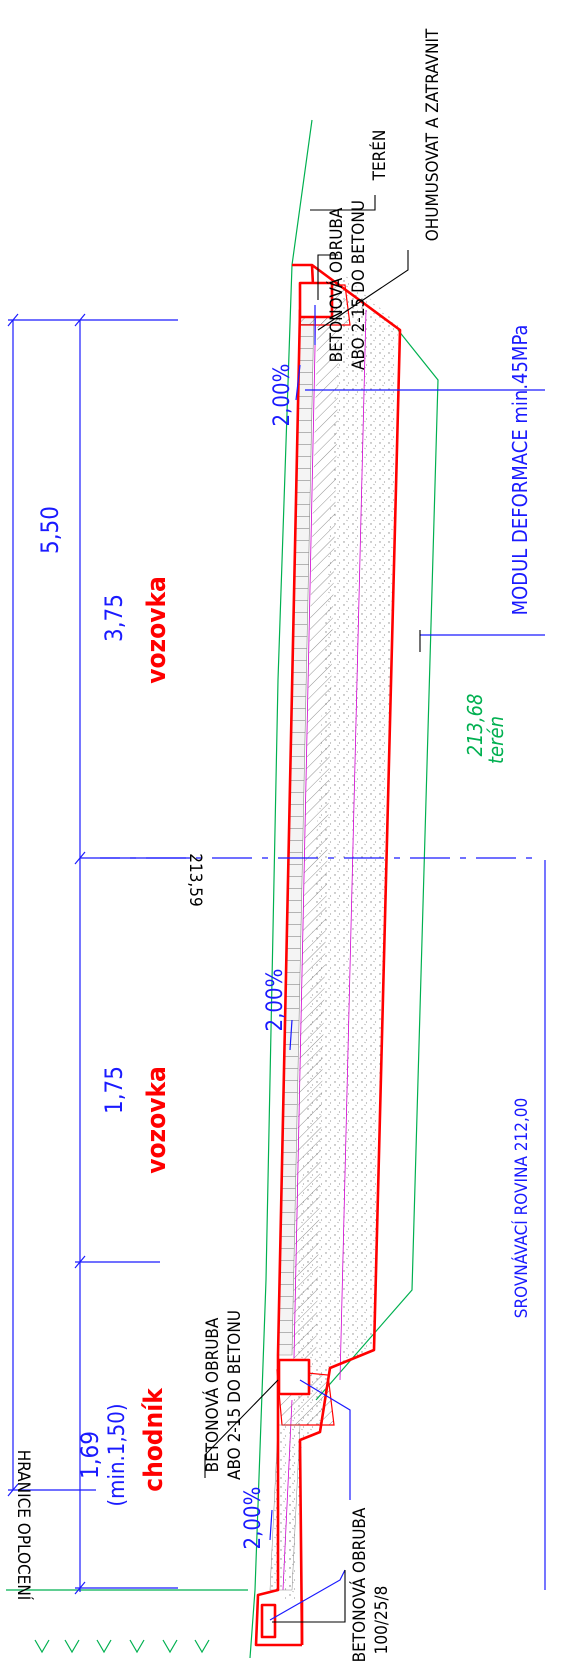  What do you see at coordinates (235, 1395) in the screenshot?
I see `curb-left-label-line2: ABO 2-15 DO BETONU` at bounding box center [235, 1395].